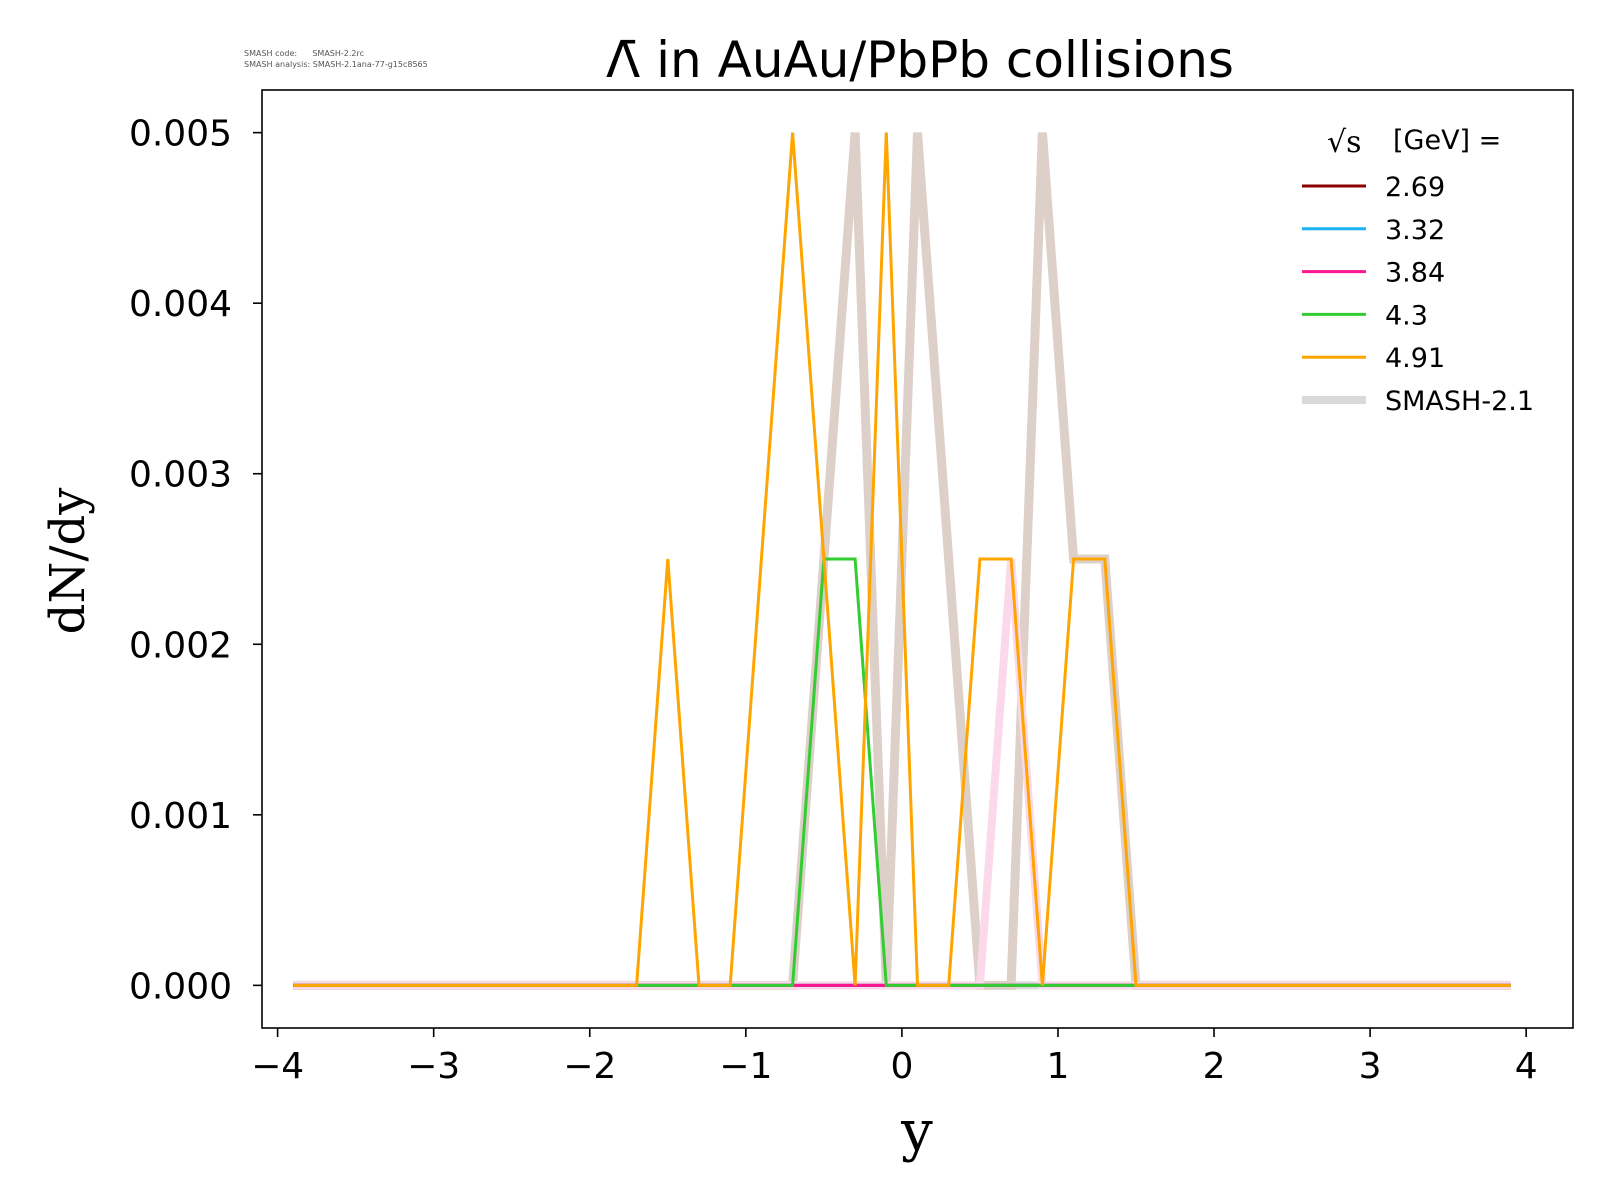 The image size is (1600, 1200). What do you see at coordinates (1214, 1066) in the screenshot?
I see `x-tick-label: 2` at bounding box center [1214, 1066].